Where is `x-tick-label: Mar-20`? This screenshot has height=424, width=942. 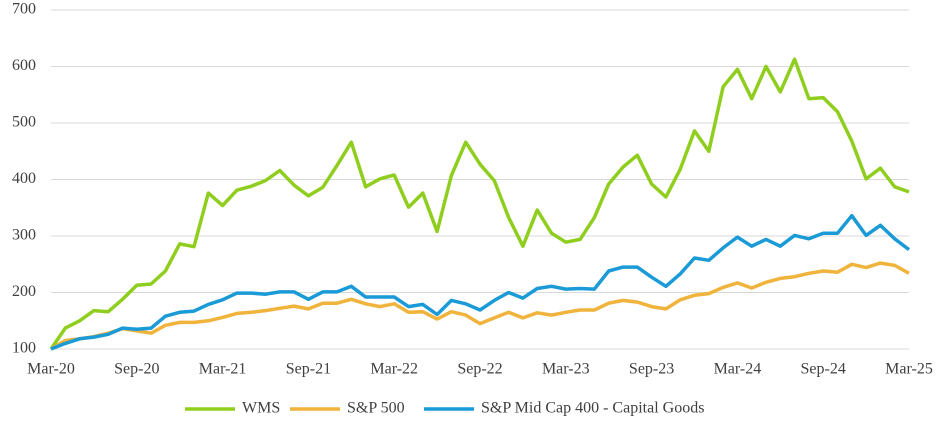
x-tick-label: Mar-20 is located at coordinates (51, 369).